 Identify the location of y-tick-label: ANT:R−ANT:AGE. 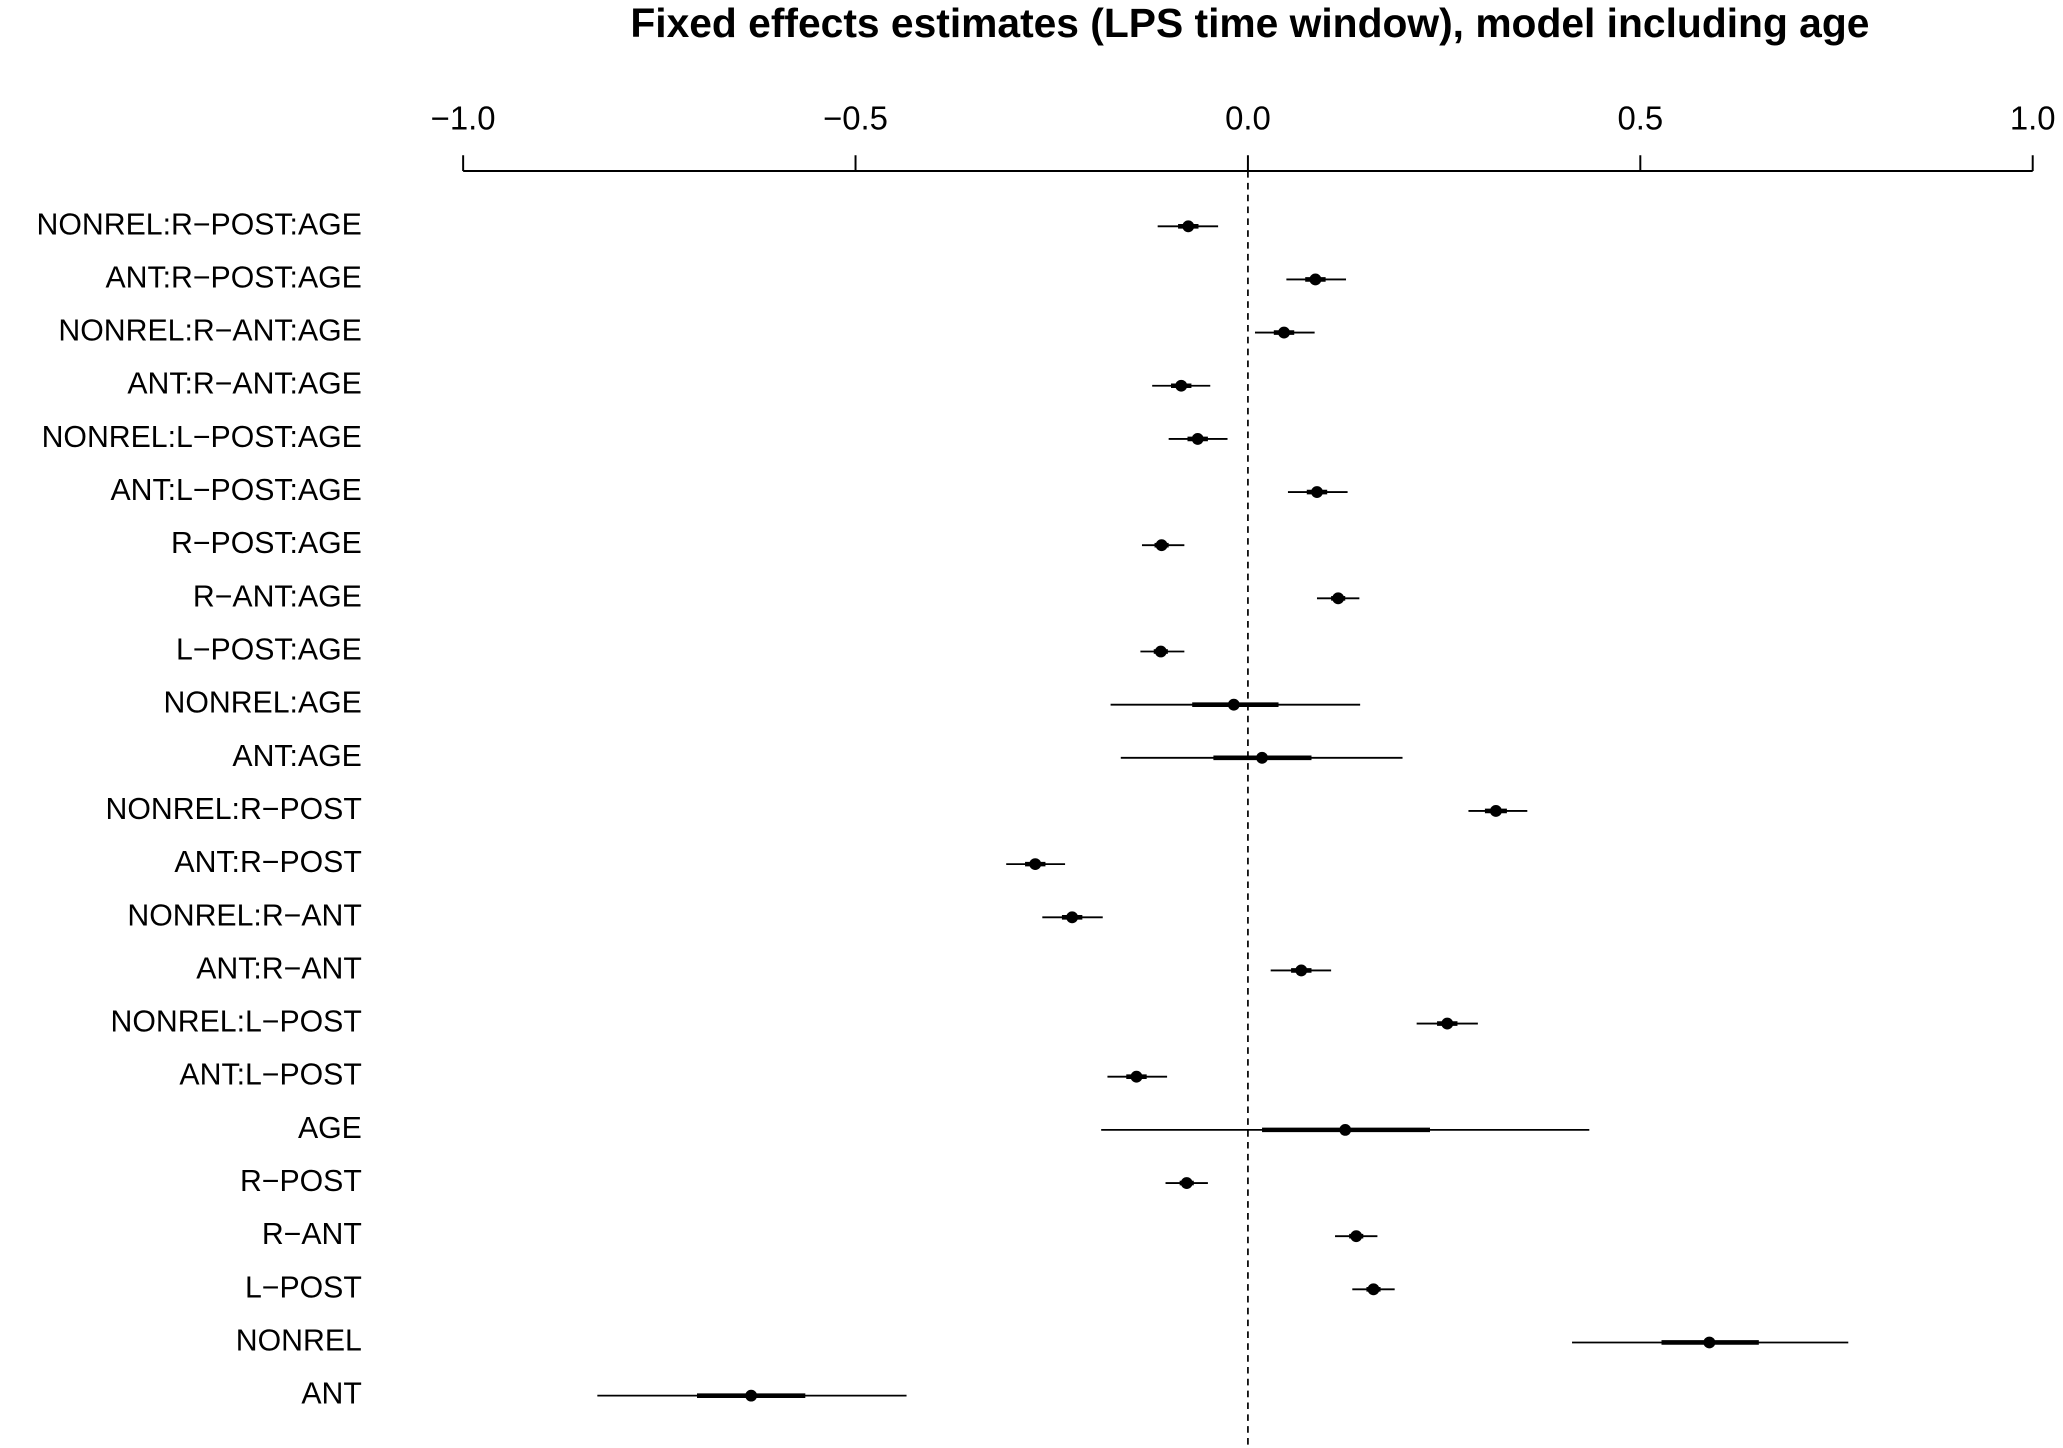
(244, 384).